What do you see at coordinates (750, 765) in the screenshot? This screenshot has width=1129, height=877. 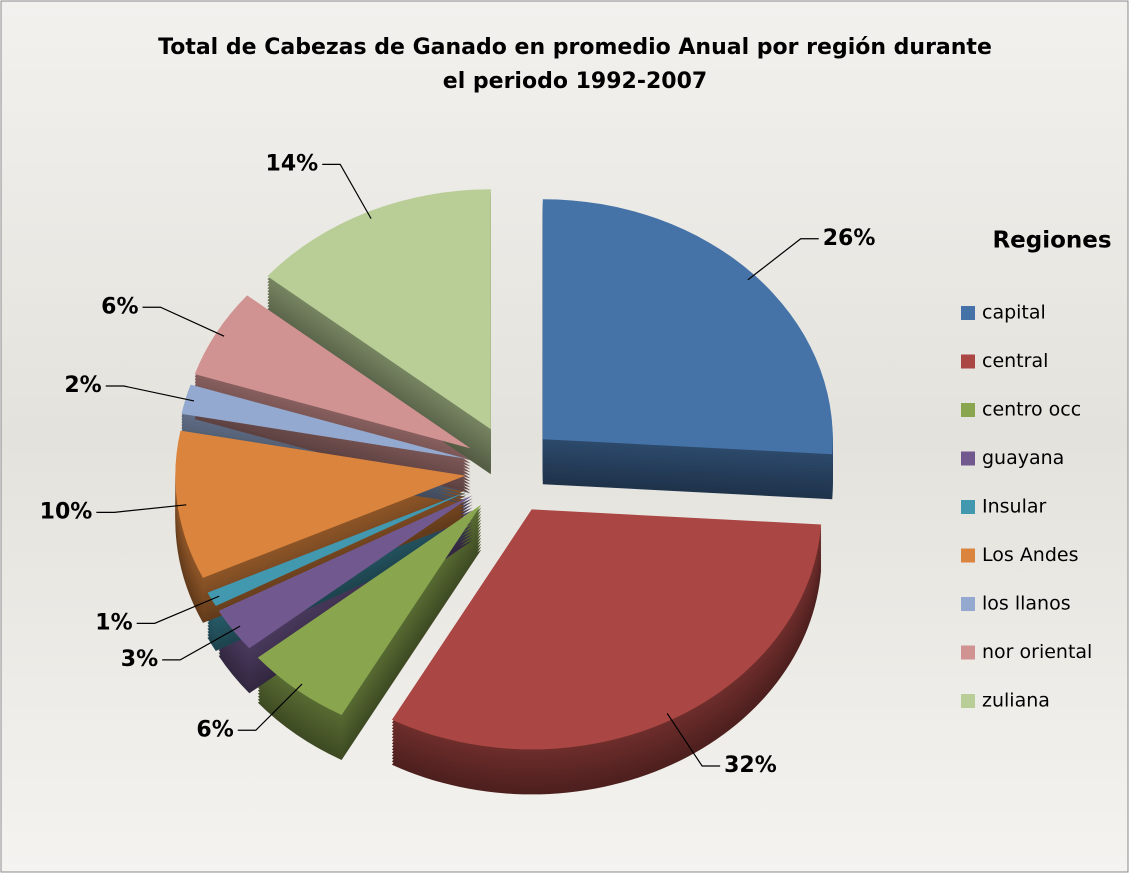 I see `data-label: 32%` at bounding box center [750, 765].